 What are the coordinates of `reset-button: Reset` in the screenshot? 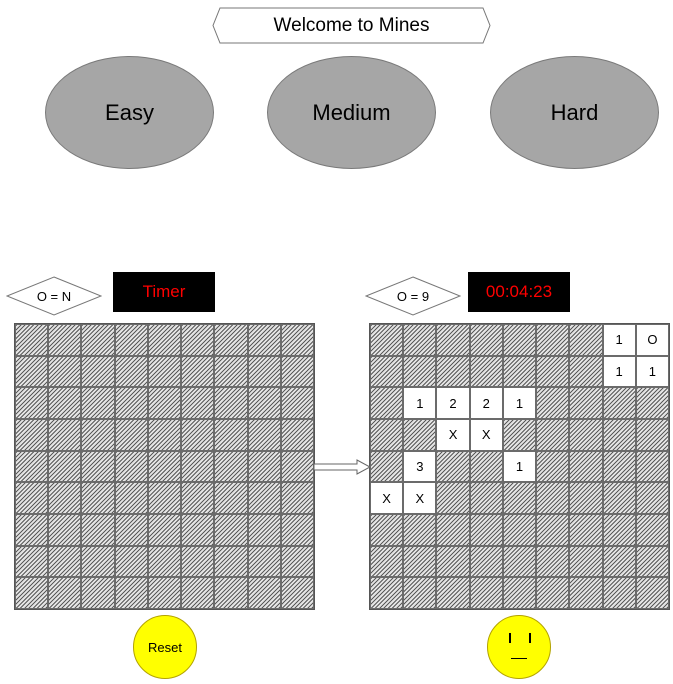 It's located at (165, 647).